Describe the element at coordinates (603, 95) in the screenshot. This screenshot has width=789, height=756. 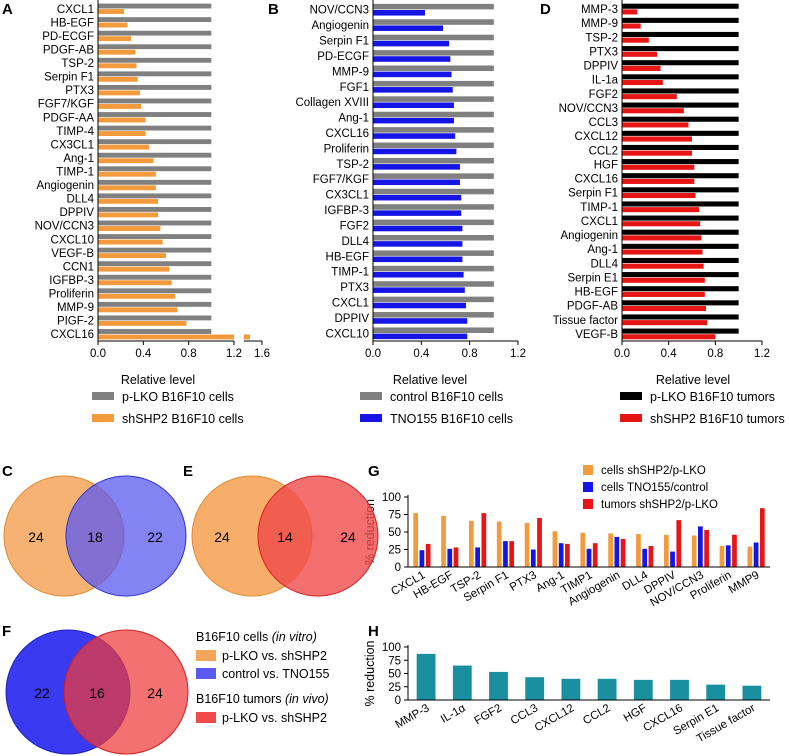
I see `panel-d-label-fgf2: FGF2` at that location.